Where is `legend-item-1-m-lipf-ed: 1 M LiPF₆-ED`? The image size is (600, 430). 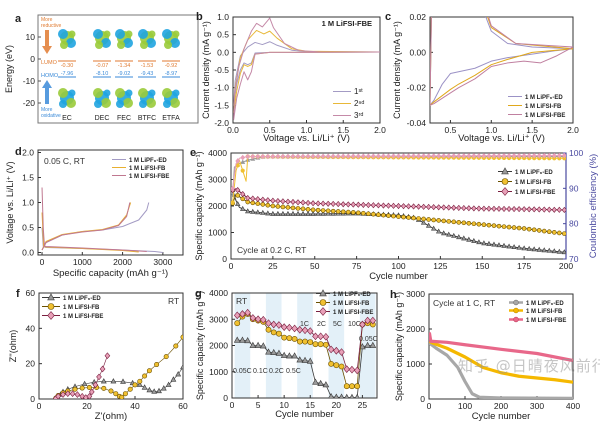
legend-item-1-m-lipf-ed: 1 M LiPF₆-ED is located at coordinates (343, 293).